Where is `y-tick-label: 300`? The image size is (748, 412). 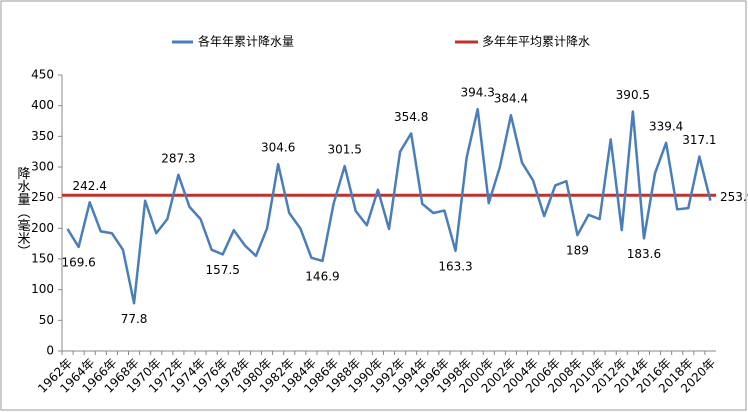
y-tick-label: 300 is located at coordinates (42, 167).